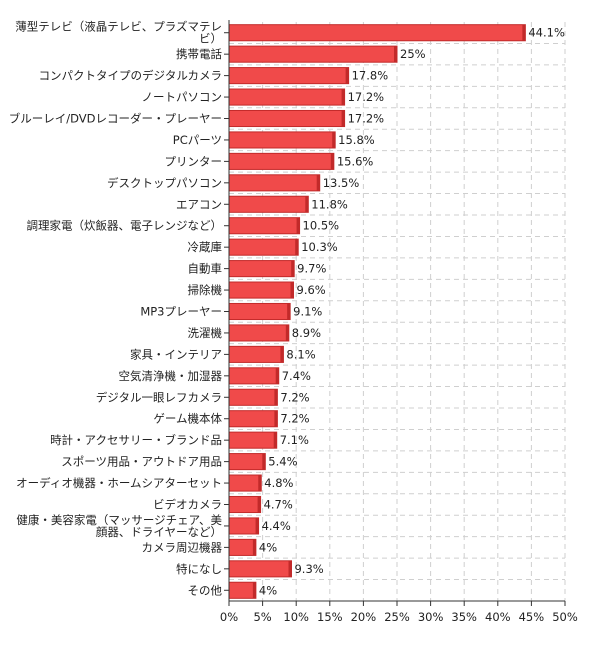 Image resolution: width=598 pixels, height=648 pixels. I want to click on value-label: 7.4%, so click(296, 376).